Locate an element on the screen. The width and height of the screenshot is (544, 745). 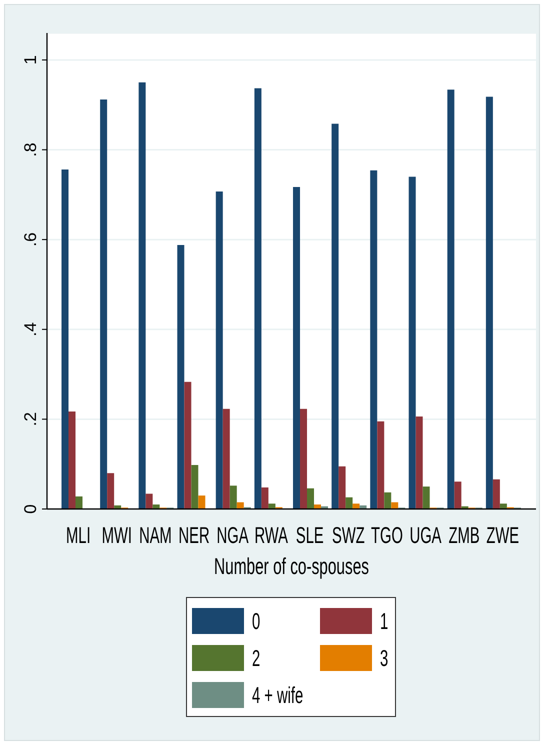
x-tick-label: ZMB is located at coordinates (464, 536).